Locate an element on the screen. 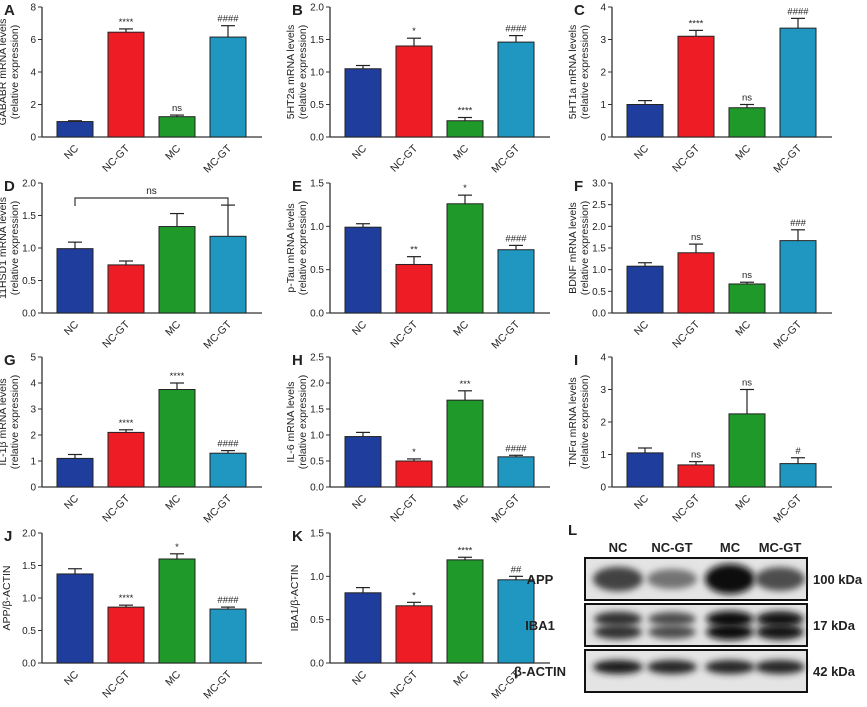  y-axis-label: APP/β-ACTIN is located at coordinates (7, 598).